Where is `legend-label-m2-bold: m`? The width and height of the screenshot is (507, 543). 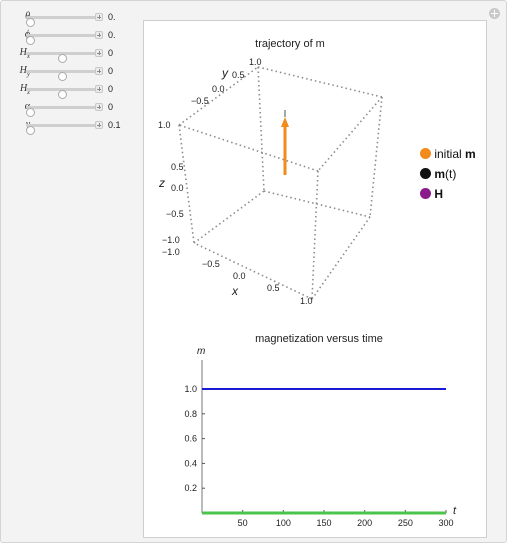 legend-label-m2-bold: m is located at coordinates (440, 174).